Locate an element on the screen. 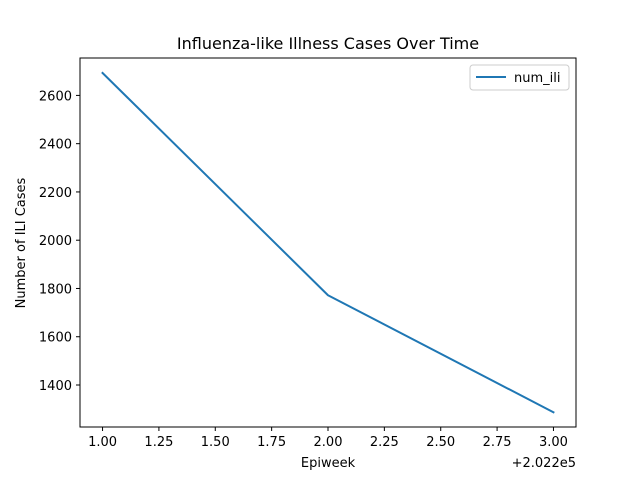 This screenshot has height=480, width=640. chart-title: Influenza-like Illness Cases Over Time is located at coordinates (328, 43).